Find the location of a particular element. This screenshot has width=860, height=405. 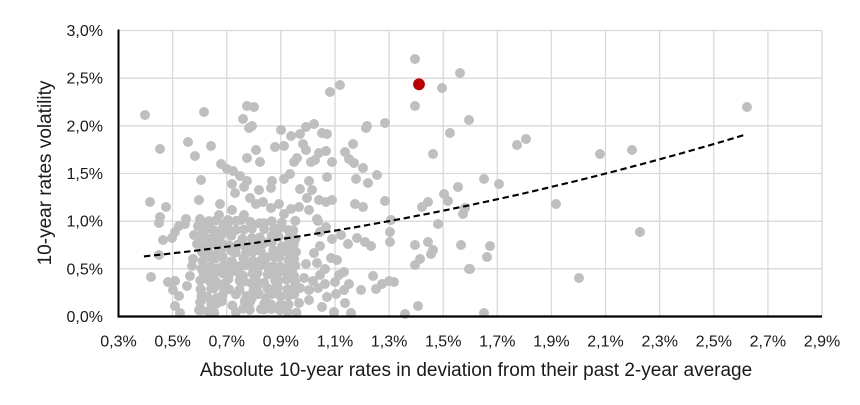

svg-text: 2,0% is located at coordinates (85, 126).